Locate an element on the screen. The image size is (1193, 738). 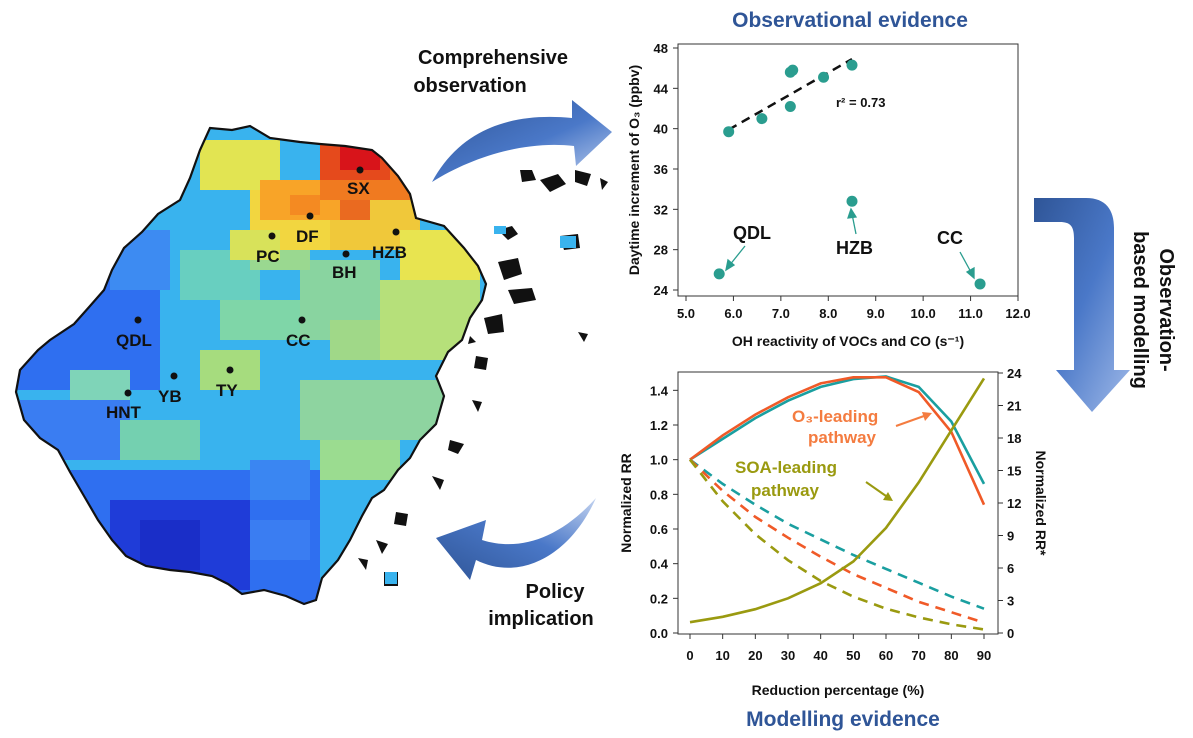
line-y-right-tick-label: 9 is located at coordinates (1010, 536).